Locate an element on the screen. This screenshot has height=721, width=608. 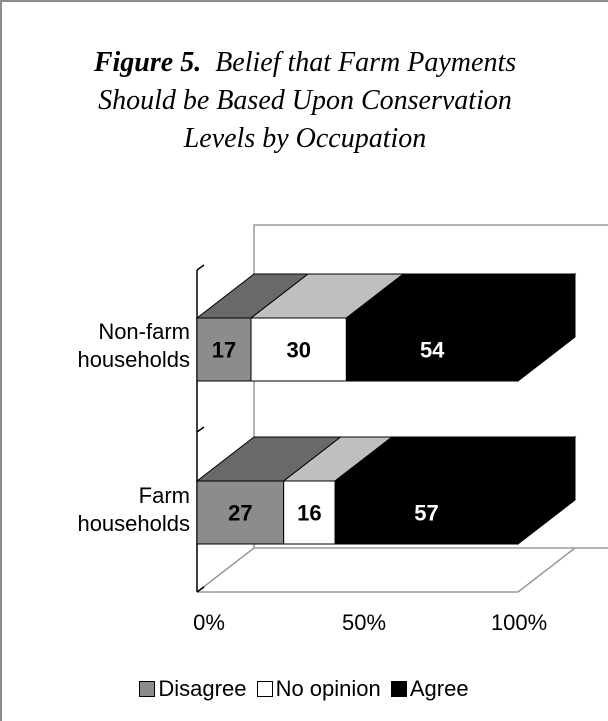
legend-item-agree: Agree is located at coordinates (429, 689).